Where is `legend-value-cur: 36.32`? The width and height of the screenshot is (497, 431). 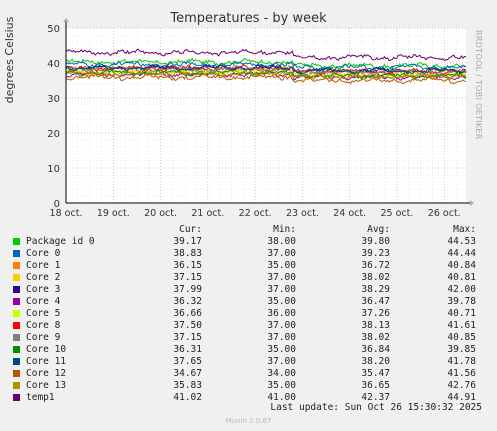 legend-value-cur: 36.32 is located at coordinates (187, 301).